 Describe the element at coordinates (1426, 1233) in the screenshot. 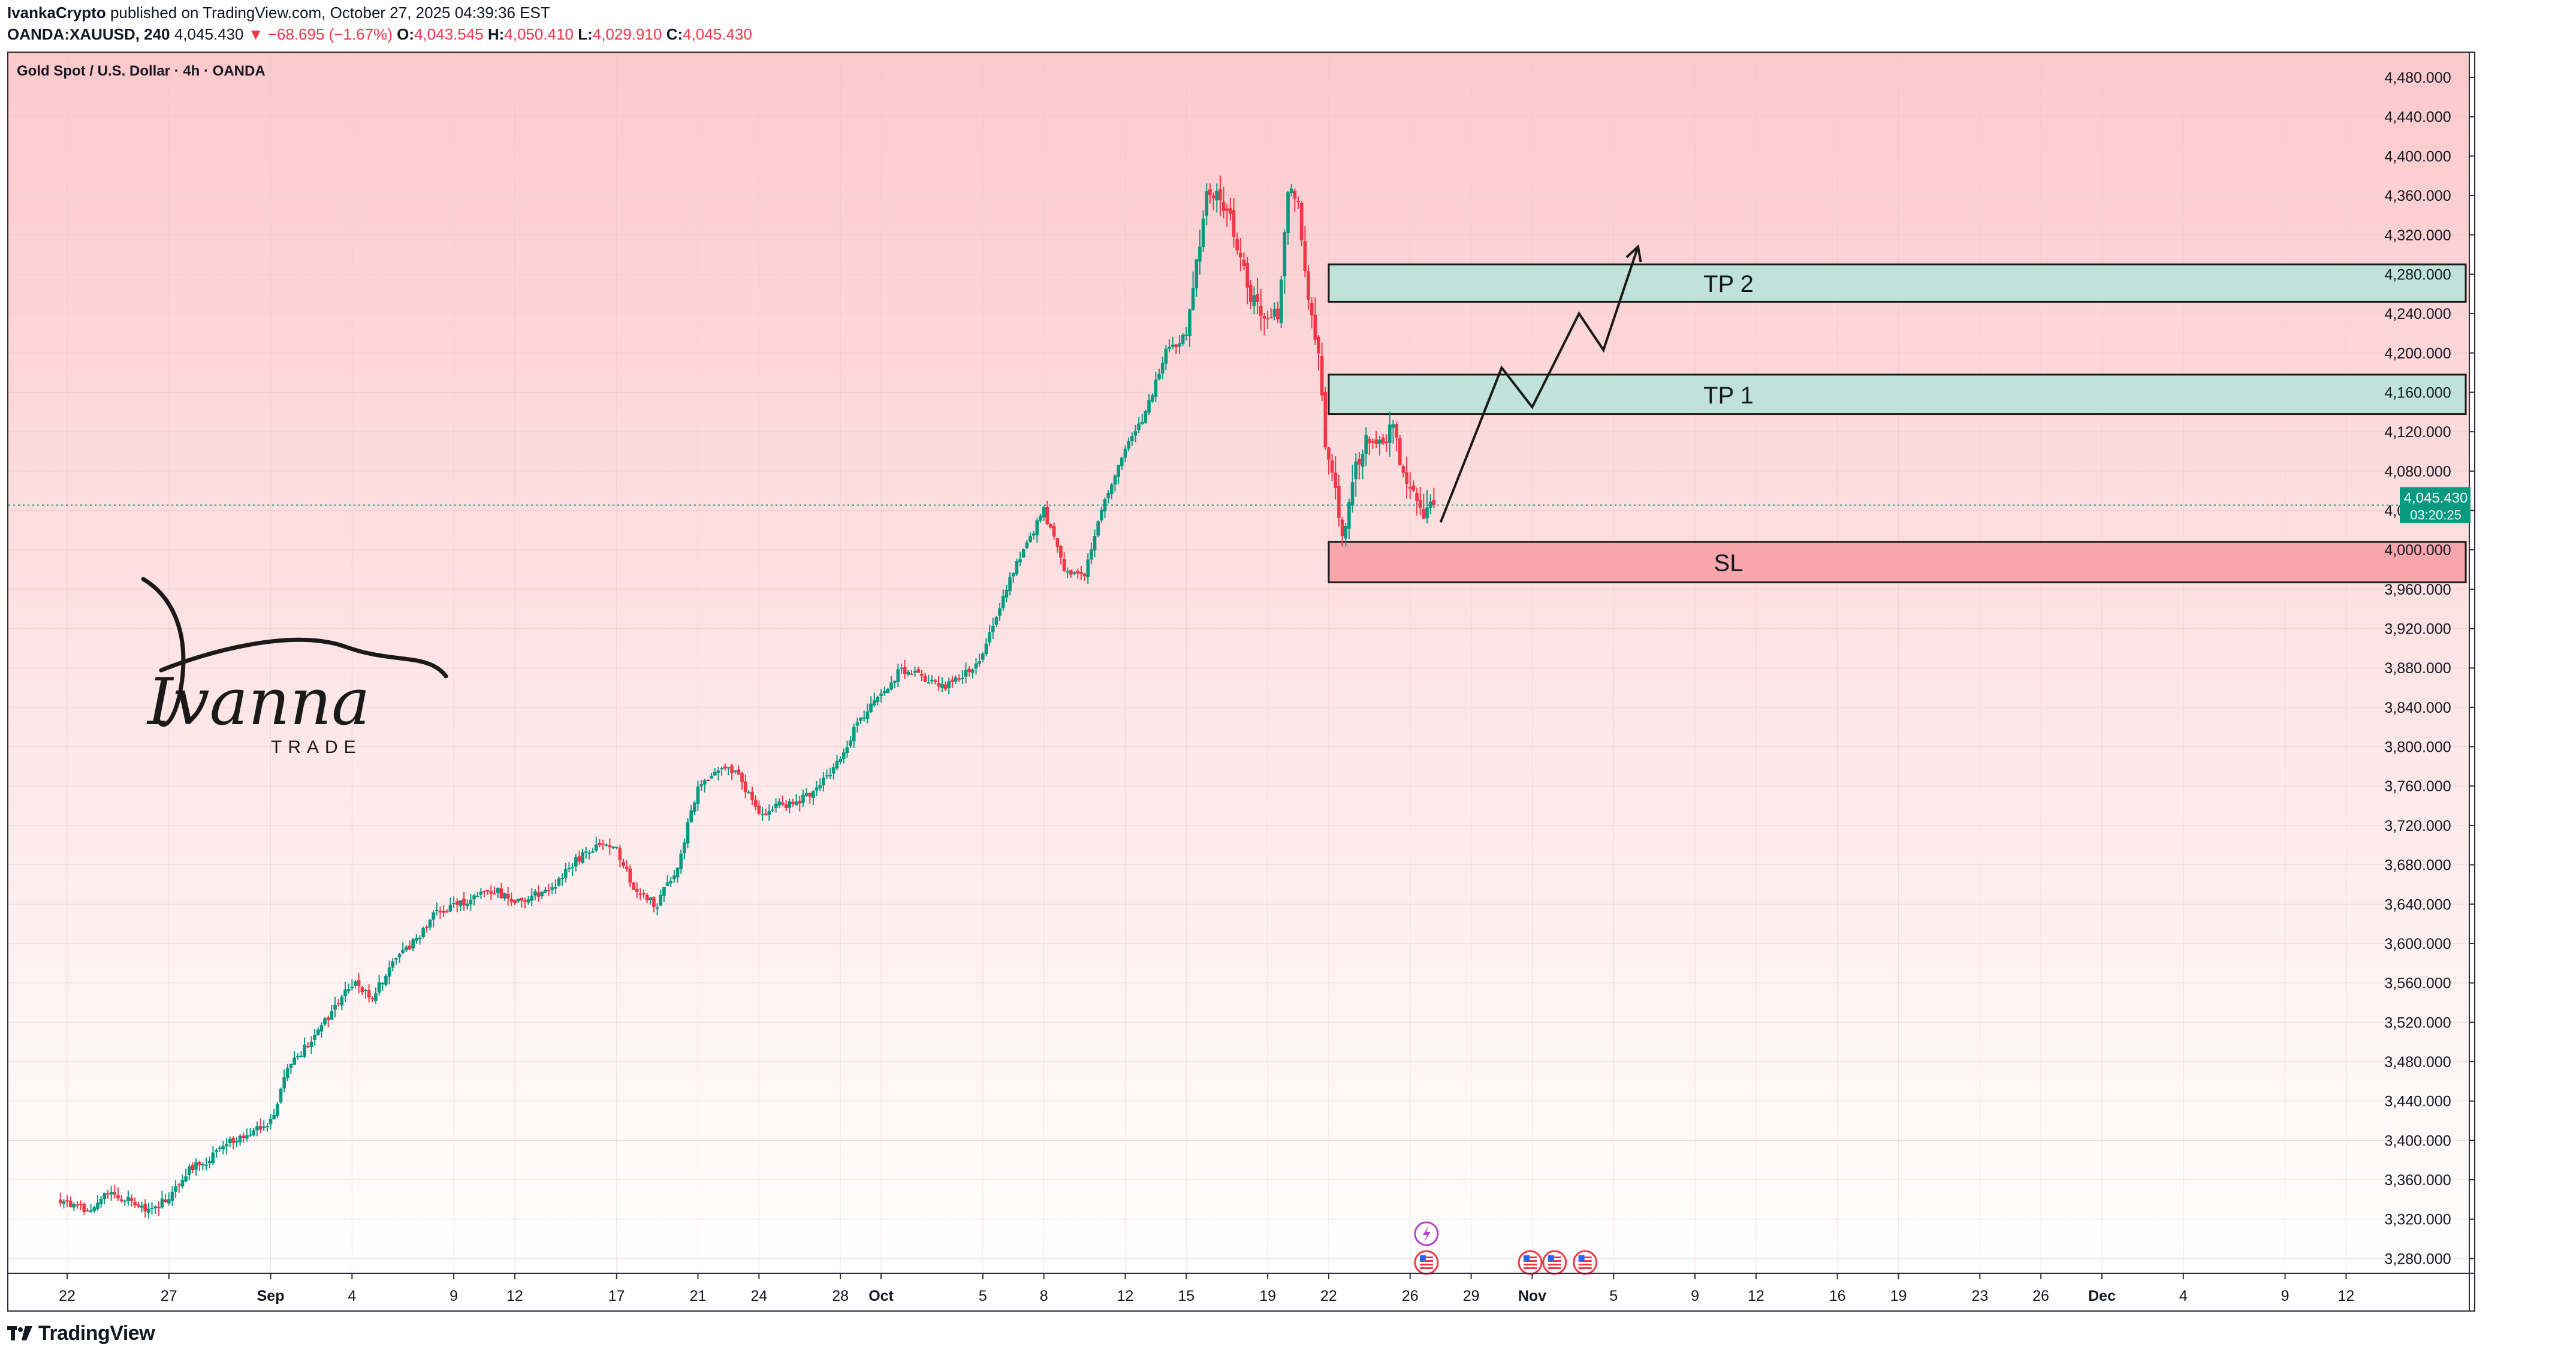

I see `lightning-icon` at that location.